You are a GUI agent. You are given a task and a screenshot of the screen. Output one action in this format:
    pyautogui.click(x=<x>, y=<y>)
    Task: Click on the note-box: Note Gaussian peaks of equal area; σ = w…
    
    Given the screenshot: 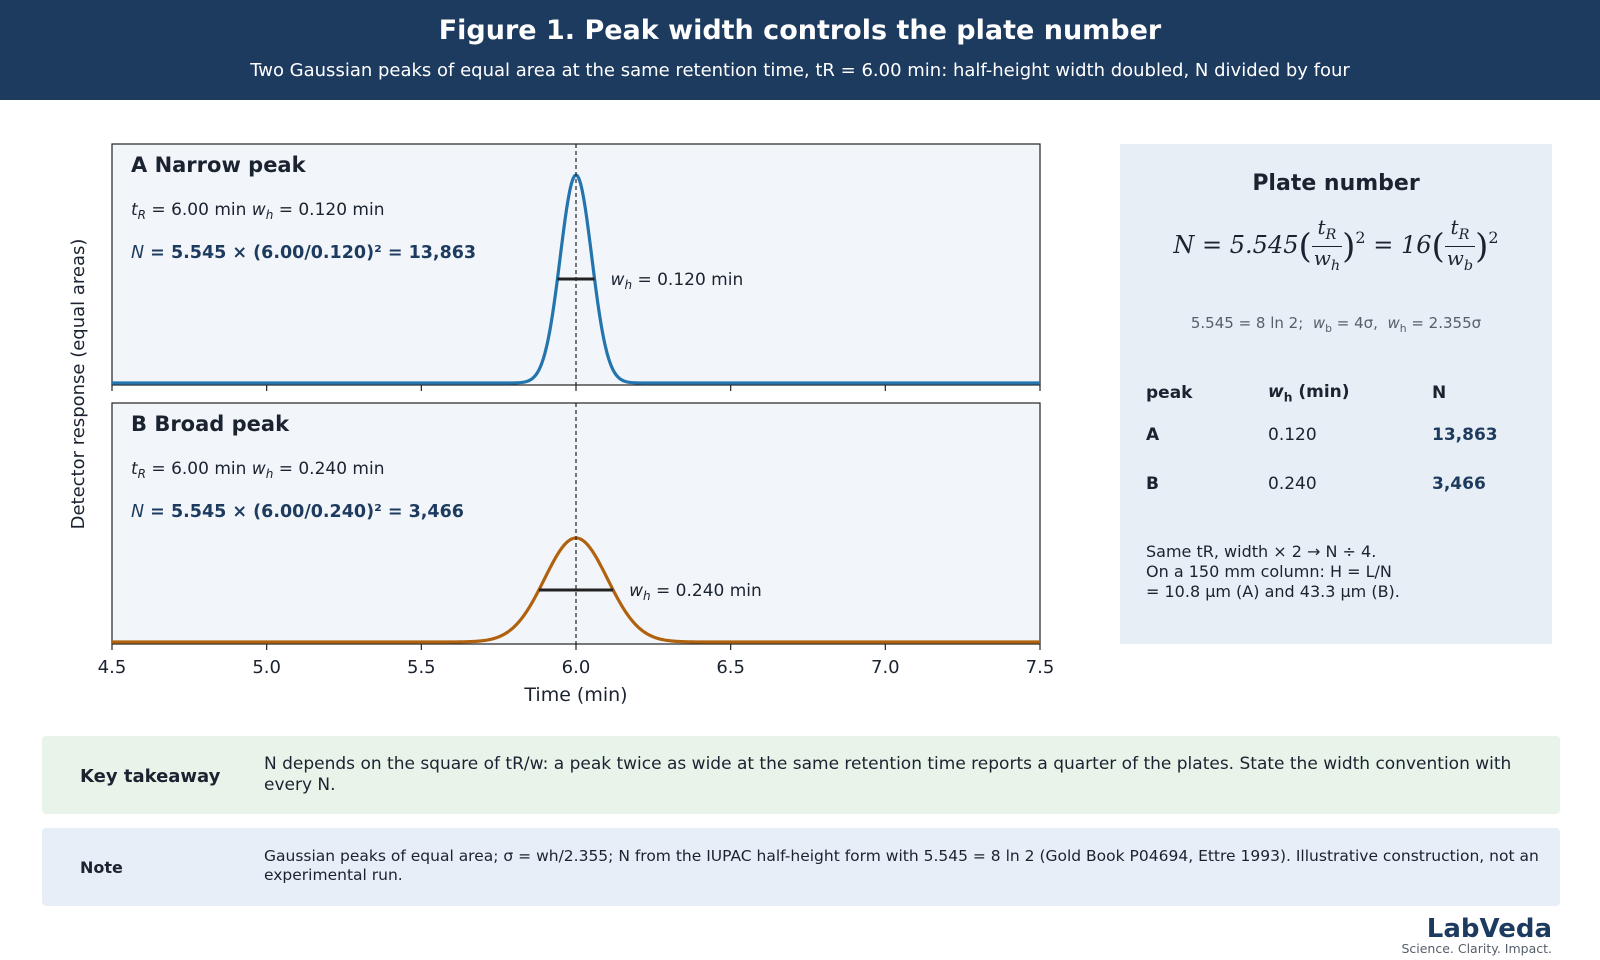 What is the action you would take?
    pyautogui.click(x=801, y=867)
    